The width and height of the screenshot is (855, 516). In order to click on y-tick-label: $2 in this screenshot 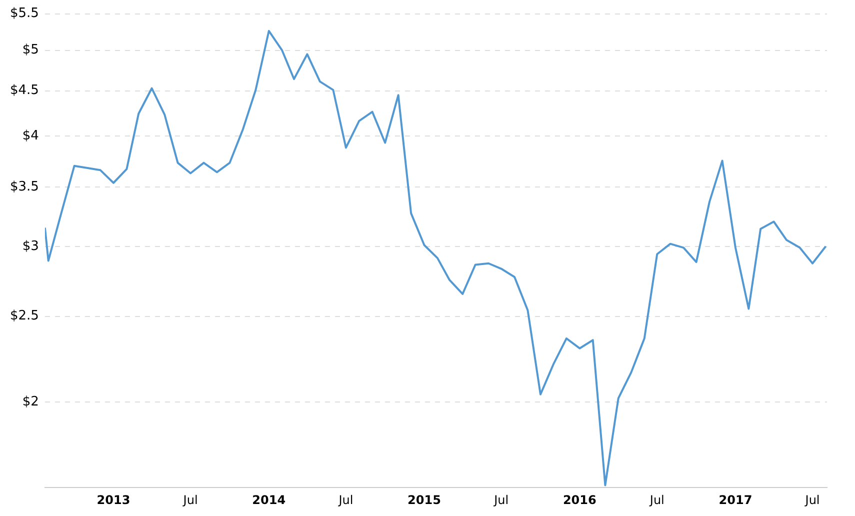, I will do `click(30, 402)`.